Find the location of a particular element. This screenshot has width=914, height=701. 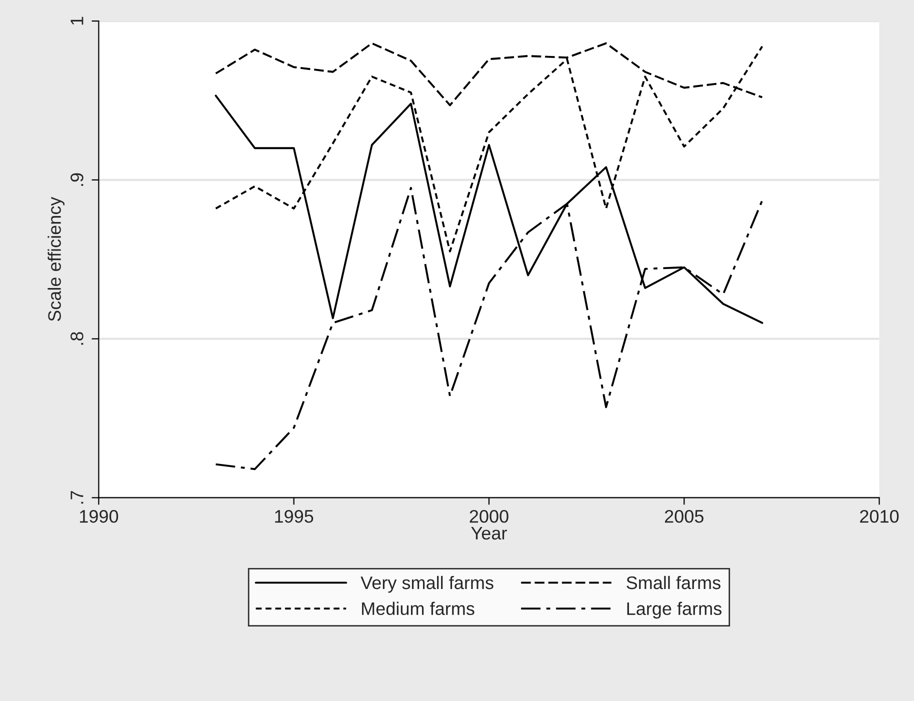

x-axis-title: Year is located at coordinates (489, 533).